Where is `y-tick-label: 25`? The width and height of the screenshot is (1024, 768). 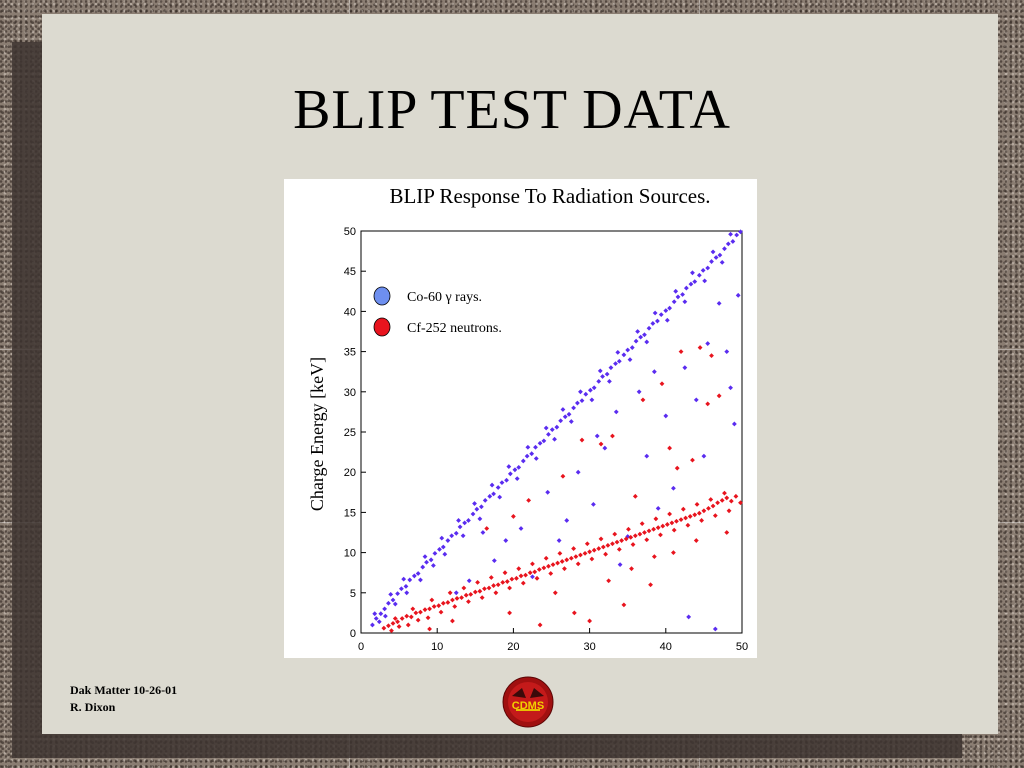
y-tick-label: 25 is located at coordinates (350, 433).